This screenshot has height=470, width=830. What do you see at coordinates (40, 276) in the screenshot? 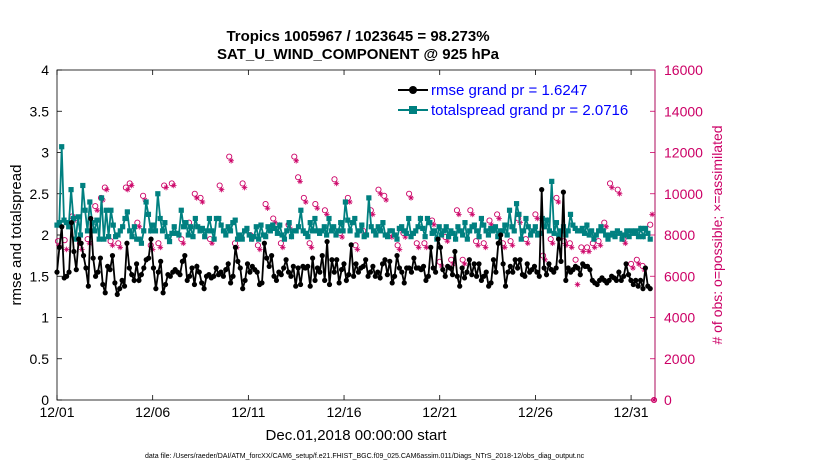
I see `left-tick-label: 1.5` at bounding box center [40, 276].